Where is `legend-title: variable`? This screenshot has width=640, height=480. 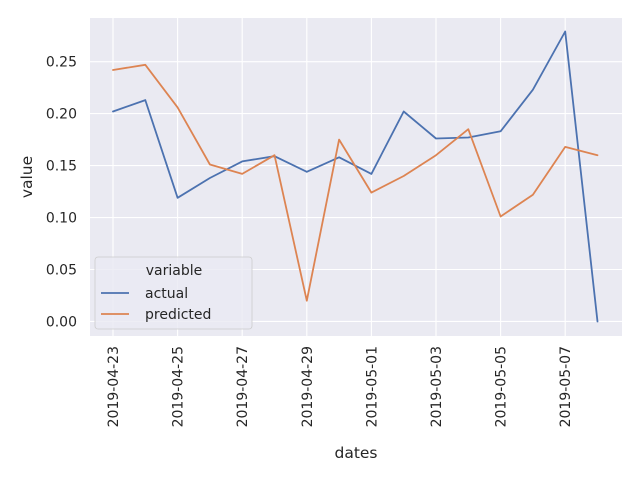
legend-title: variable is located at coordinates (174, 271).